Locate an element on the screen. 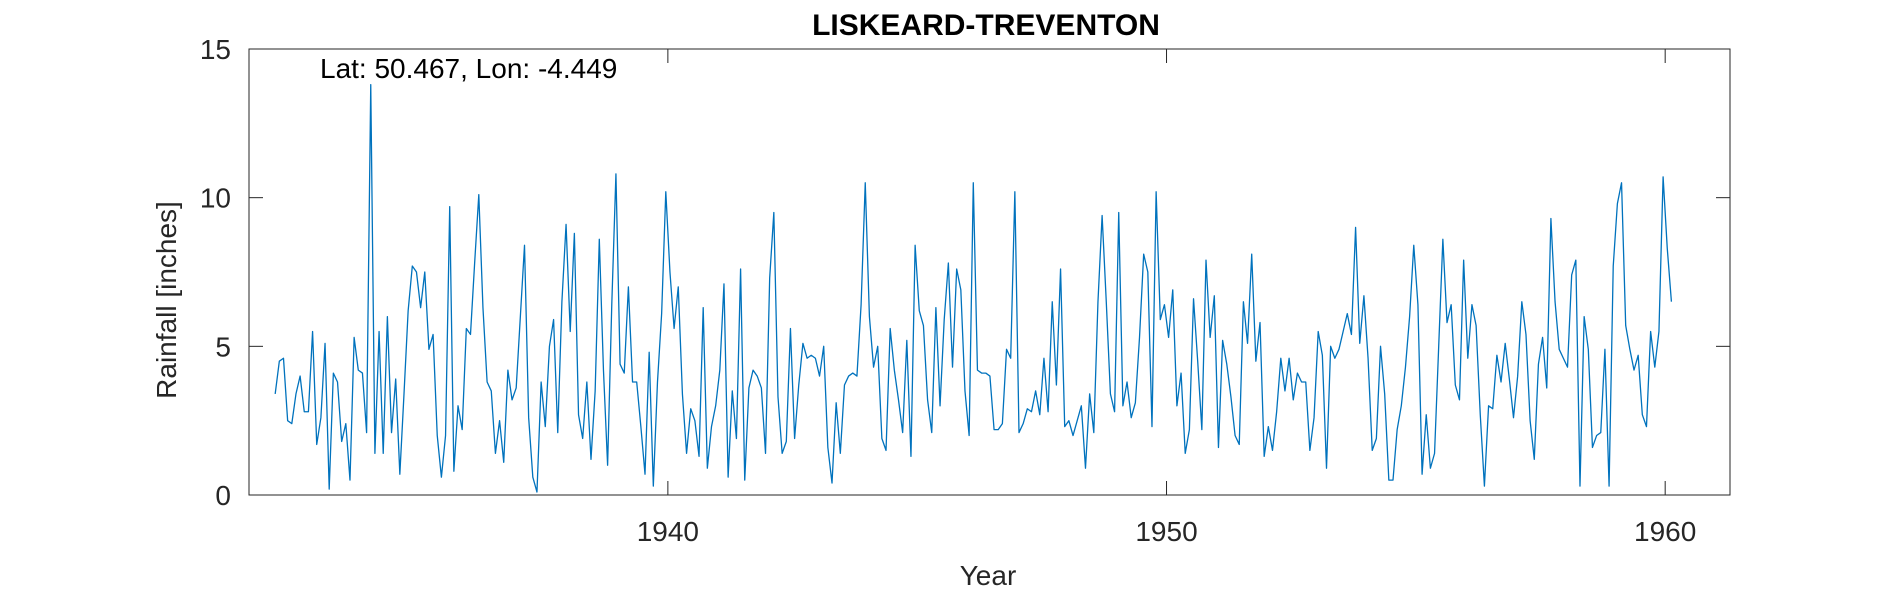 The image size is (1890, 596). y-tick-label: 0 is located at coordinates (223, 495).